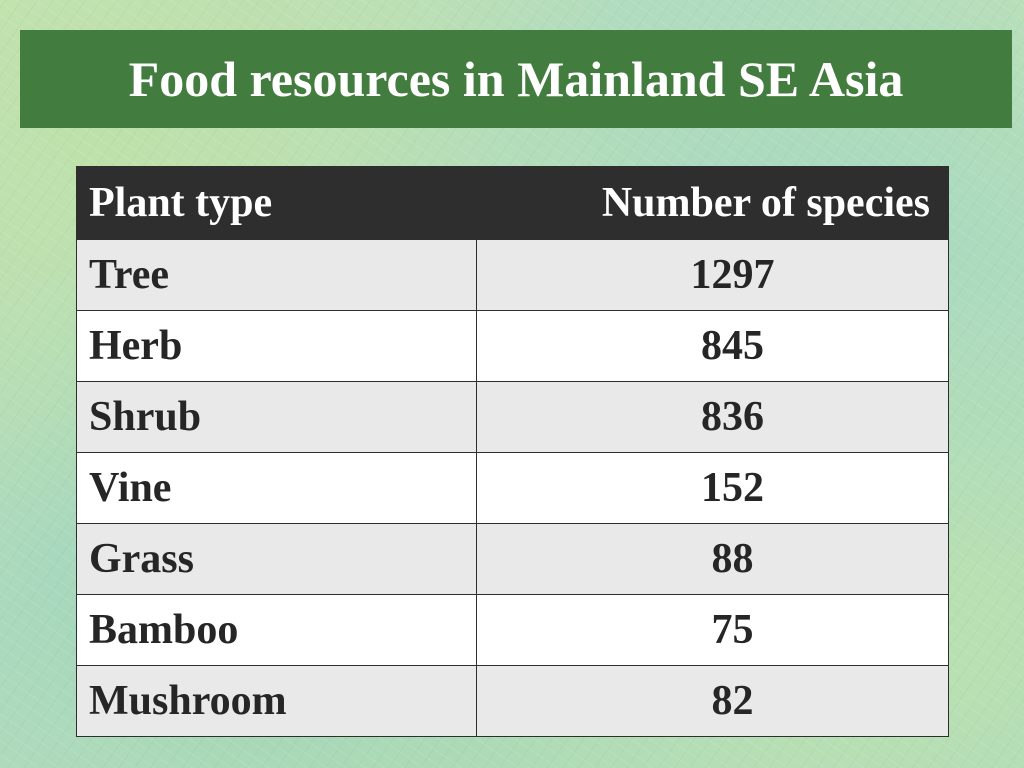 The image size is (1024, 768). I want to click on species-count-cell: 845, so click(712, 346).